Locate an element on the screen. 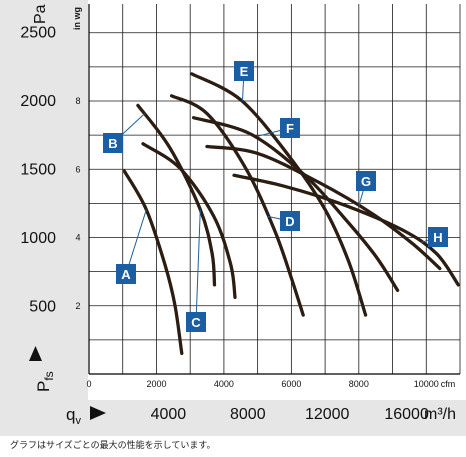  x-tick-label-m3h: 8000 is located at coordinates (248, 414).